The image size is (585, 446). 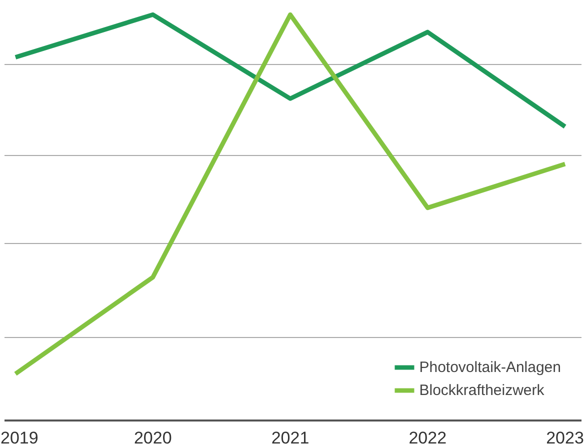 What do you see at coordinates (490, 367) in the screenshot?
I see `legend-label: Photovoltaik-Anlagen` at bounding box center [490, 367].